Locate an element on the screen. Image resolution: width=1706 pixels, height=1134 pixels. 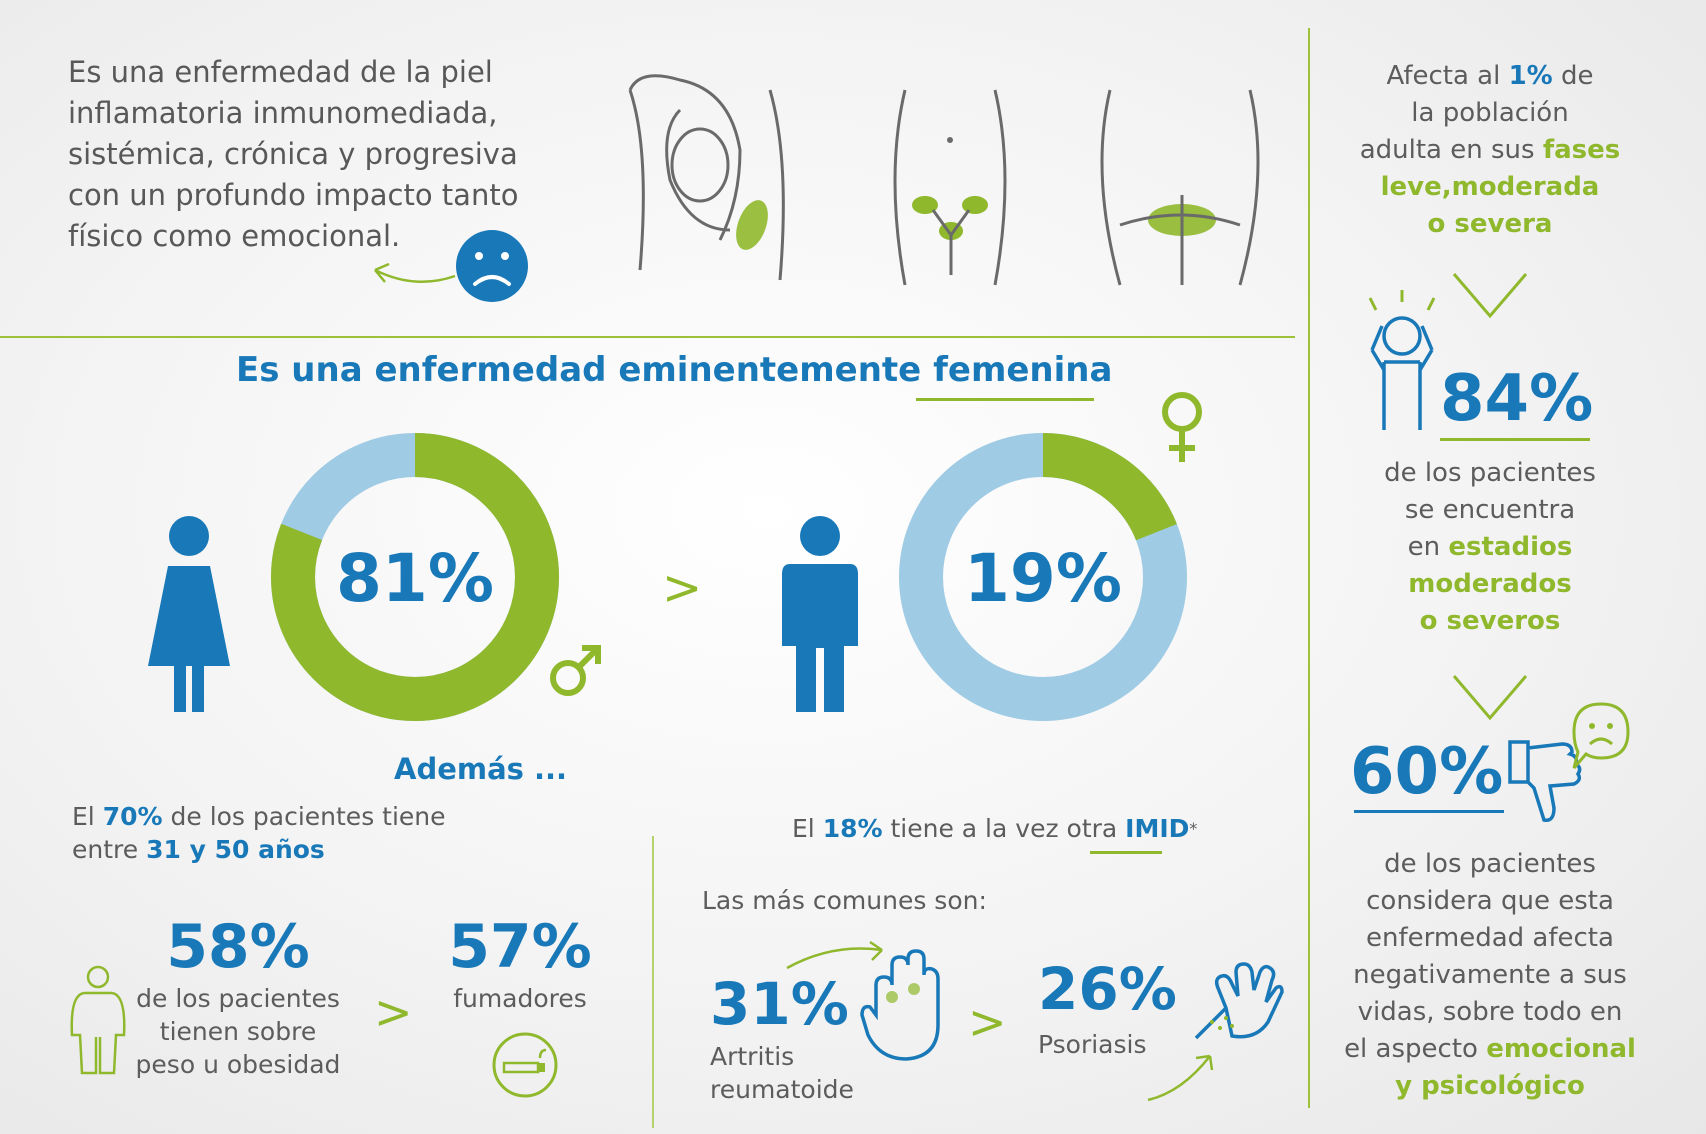
overweight-pct: 58% is located at coordinates (238, 947).